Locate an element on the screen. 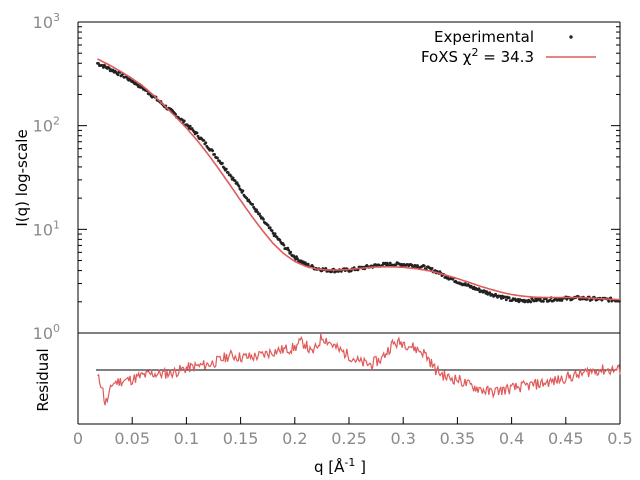 This screenshot has height=480, width=640. x-tick-label: 0.2 is located at coordinates (294, 438).